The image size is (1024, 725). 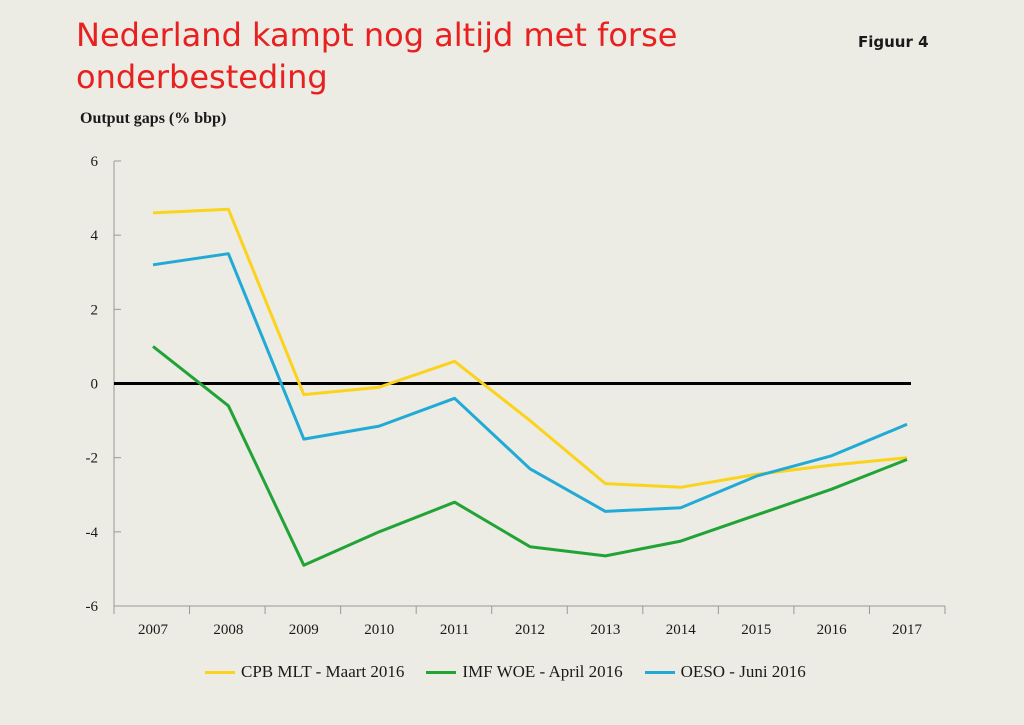 I want to click on x-tick-label: 2015, so click(x=756, y=630).